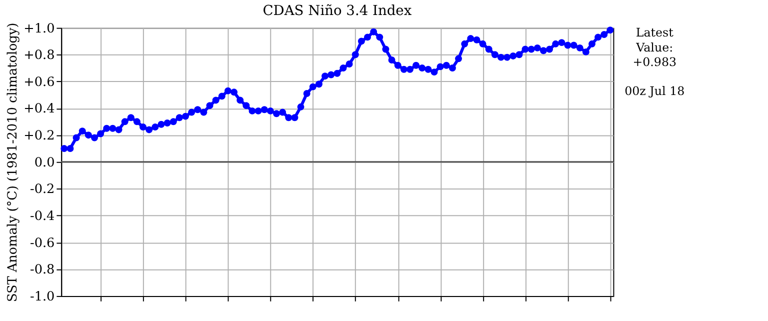  Describe the element at coordinates (39, 82) in the screenshot. I see `y-tick-label: +0.6` at that location.